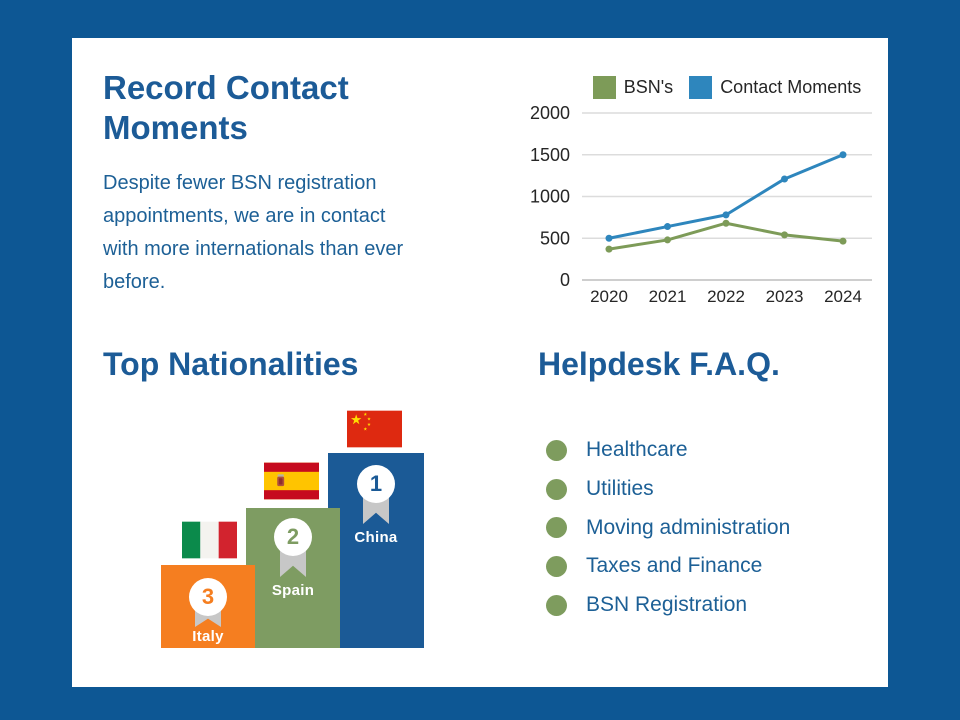 This screenshot has height=720, width=960. I want to click on faq-item-label: BSN Registration, so click(667, 605).